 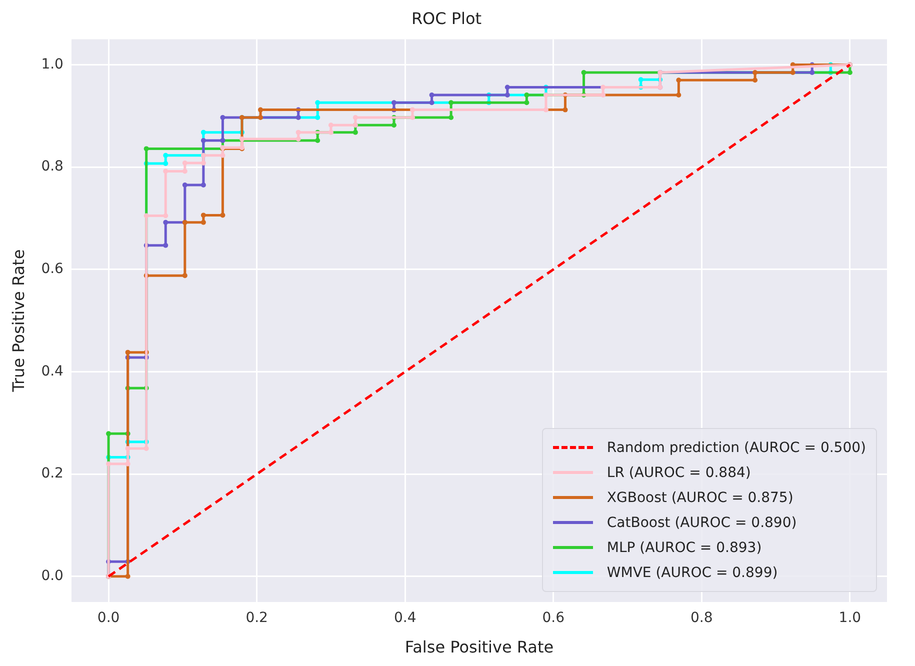 I want to click on x-tick-label: 0.2, so click(x=257, y=618).